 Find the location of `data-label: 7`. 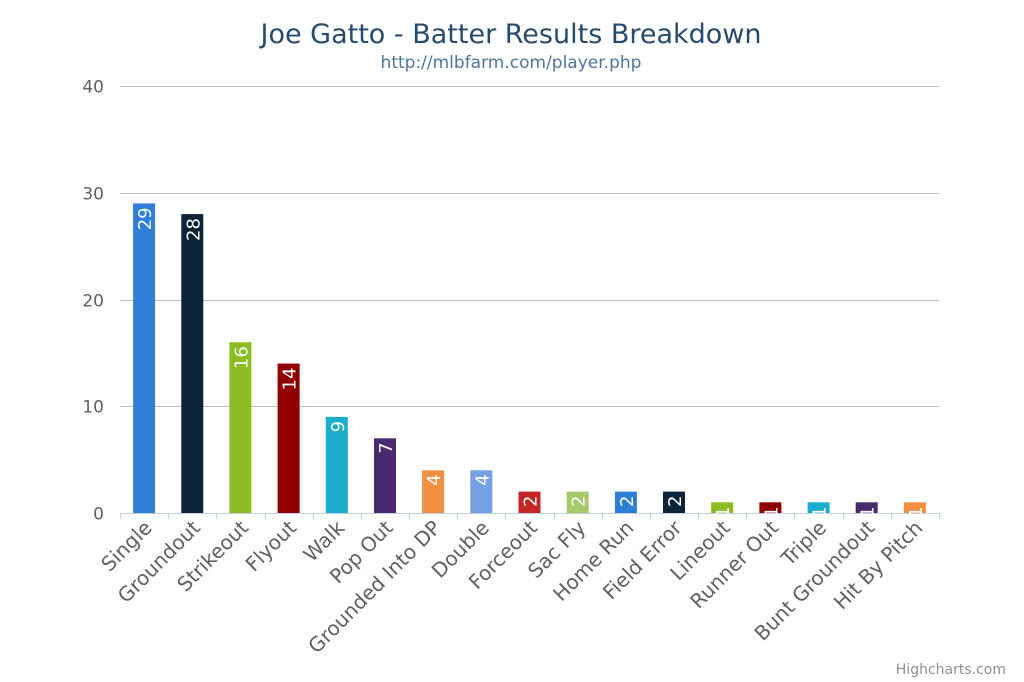

data-label: 7 is located at coordinates (386, 447).